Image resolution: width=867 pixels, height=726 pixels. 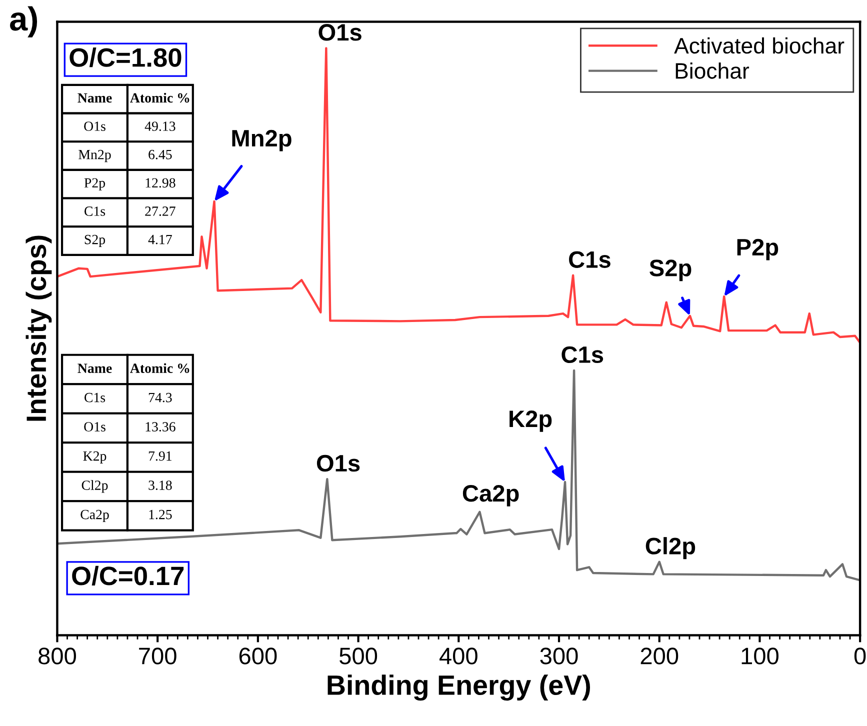 What do you see at coordinates (57, 656) in the screenshot?
I see `x-tick-label: 800` at bounding box center [57, 656].